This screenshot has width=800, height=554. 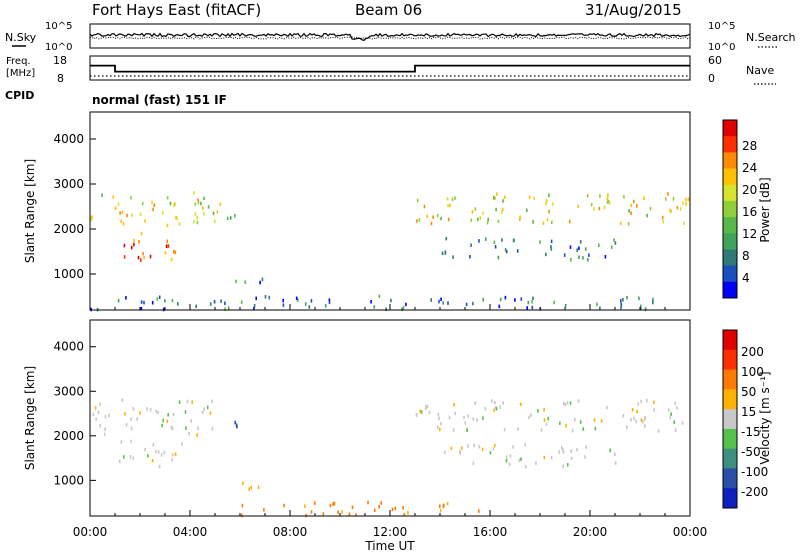 What do you see at coordinates (68, 229) in the screenshot?
I see `power-ytick-2000: 2000` at bounding box center [68, 229].